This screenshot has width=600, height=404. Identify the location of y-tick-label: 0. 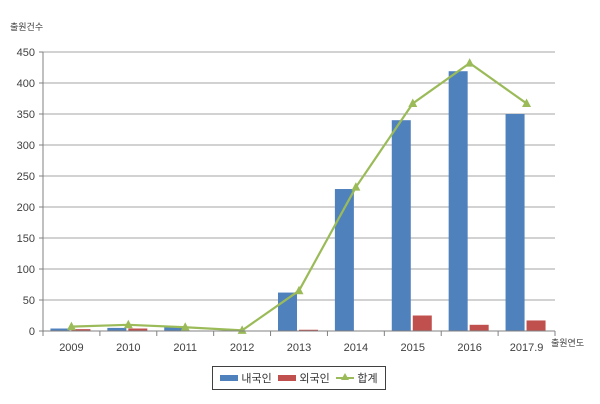
(32, 332).